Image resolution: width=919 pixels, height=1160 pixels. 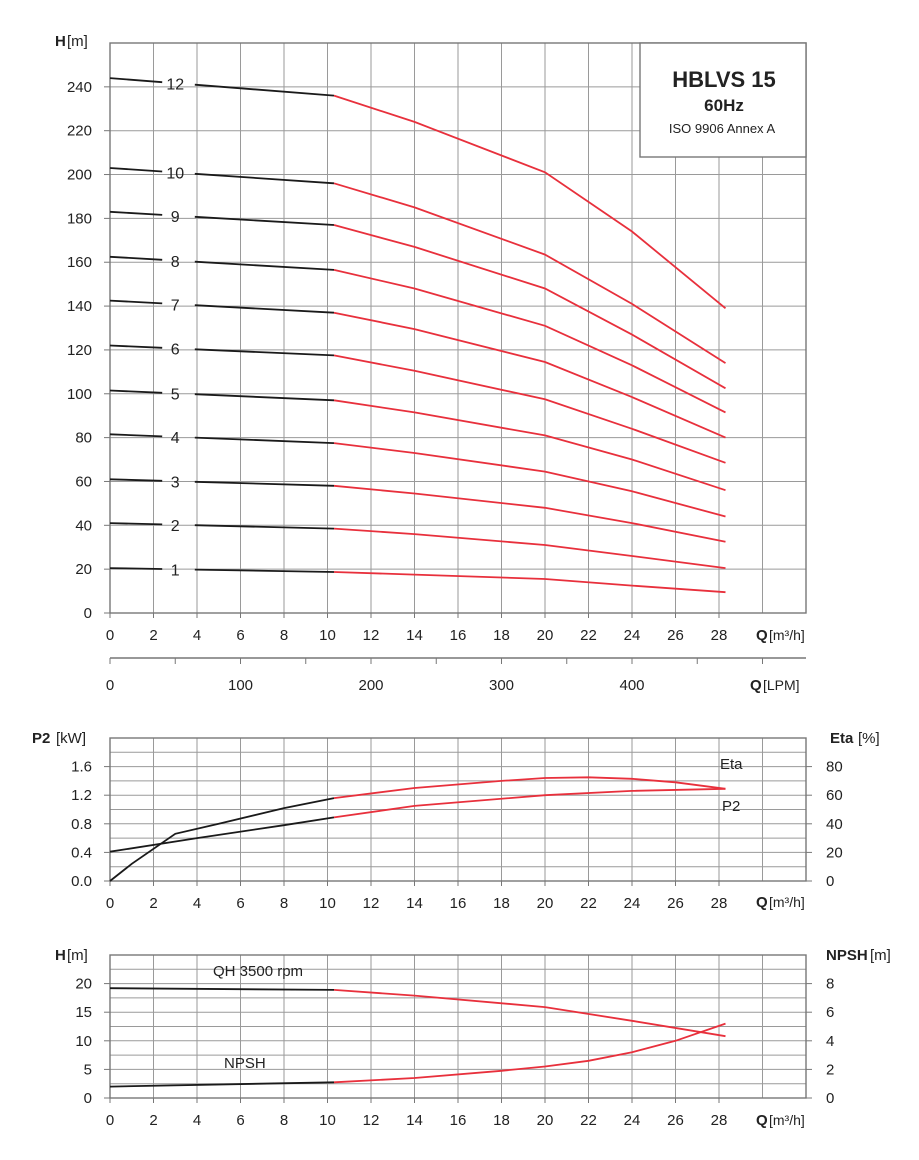 I want to click on c3-x-tick-label: 28, so click(x=719, y=1120).